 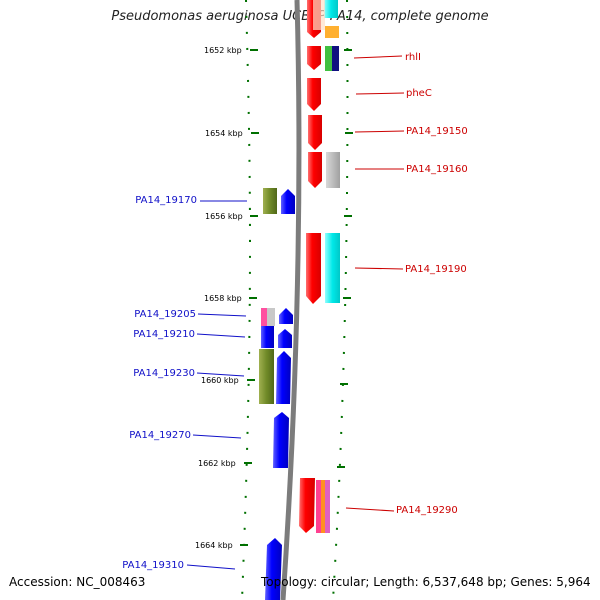 I want to click on gene-label-pa14-19270: PA14_19270, so click(x=160, y=435).